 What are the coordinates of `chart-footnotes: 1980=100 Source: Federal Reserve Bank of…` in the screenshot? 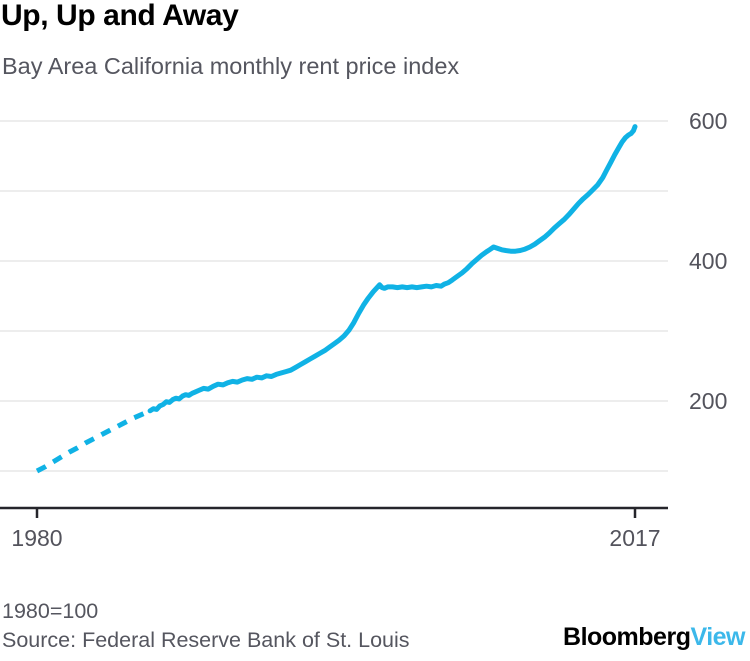 It's located at (206, 626).